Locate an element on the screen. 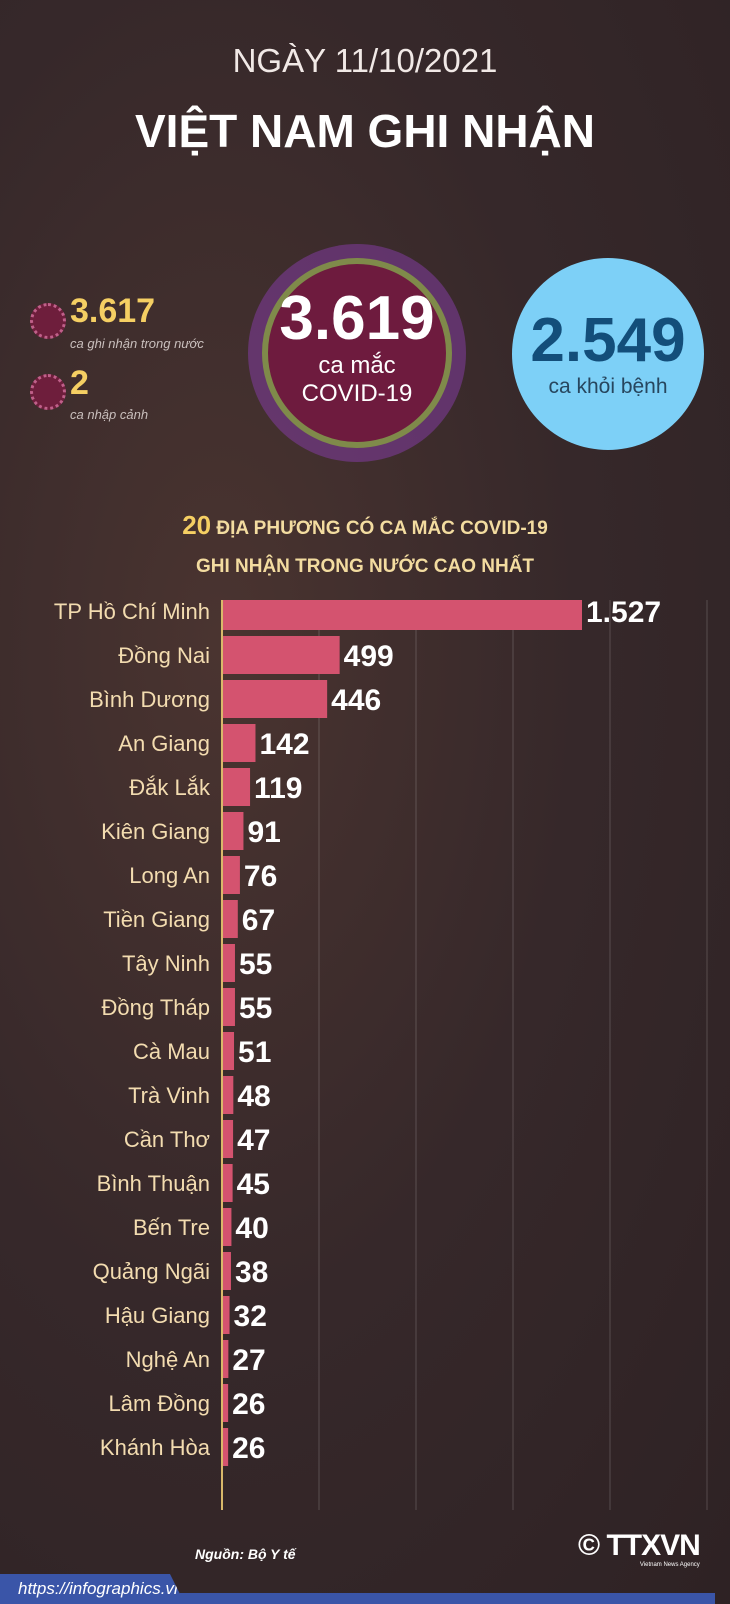 This screenshot has height=1604, width=730. chart-title-number: 20 is located at coordinates (197, 525).